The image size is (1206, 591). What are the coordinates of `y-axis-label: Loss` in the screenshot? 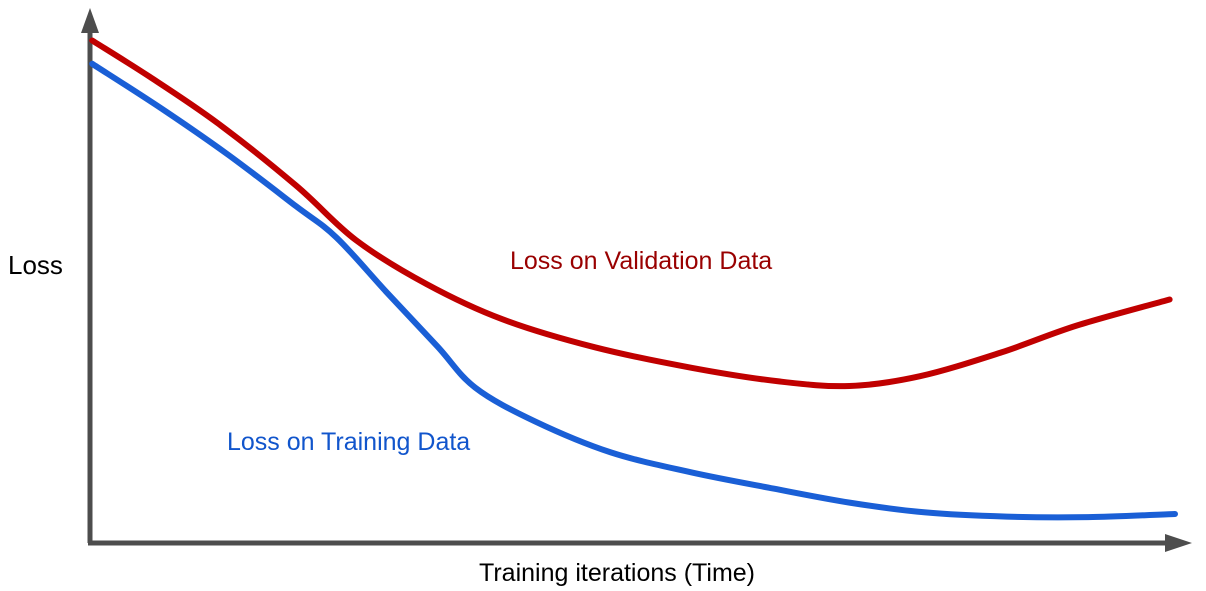 It's located at (35, 265).